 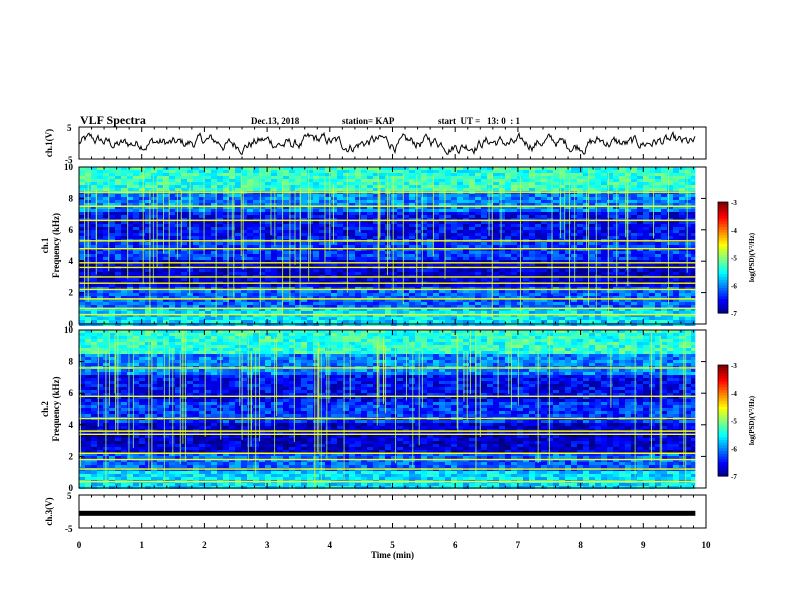 I want to click on xtick-label: 8, so click(x=580, y=545).